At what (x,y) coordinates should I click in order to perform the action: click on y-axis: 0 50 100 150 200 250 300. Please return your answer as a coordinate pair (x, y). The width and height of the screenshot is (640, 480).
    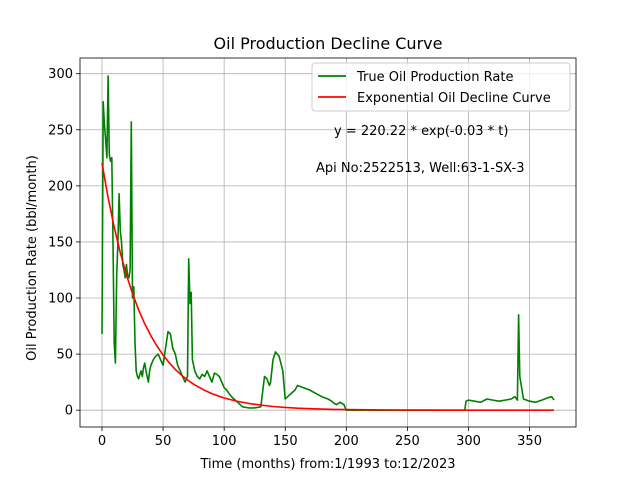
    Looking at the image, I should click on (64, 243).